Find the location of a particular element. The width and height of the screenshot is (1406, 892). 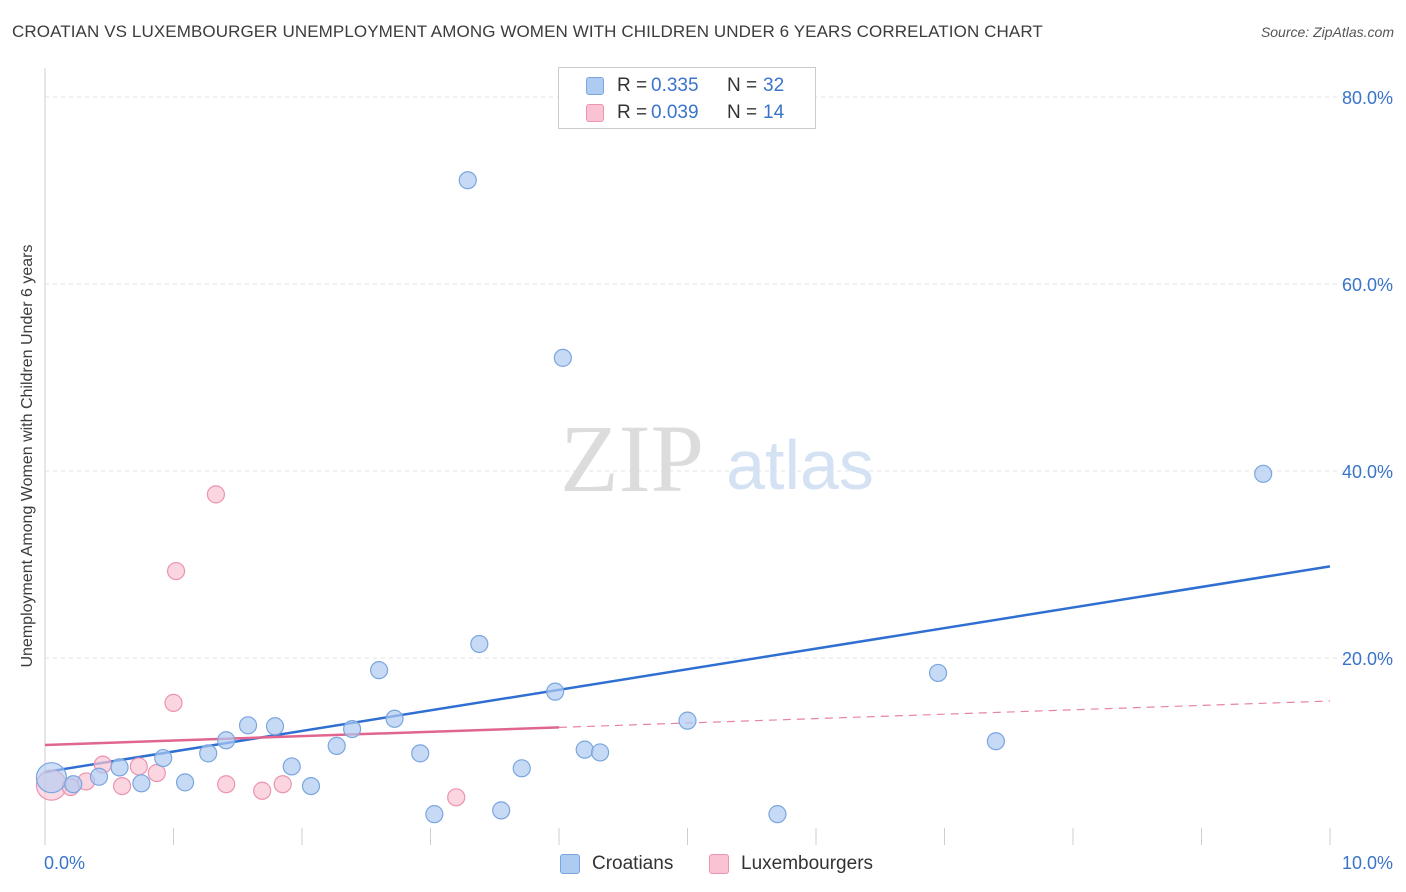

legend-row-luxembourgers: R = 0.039 N = 14 is located at coordinates (685, 113).